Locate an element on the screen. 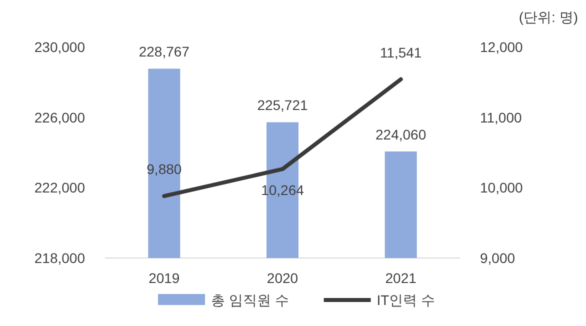 This screenshot has width=586, height=326. y2-tick-label: 10,000 is located at coordinates (502, 188).